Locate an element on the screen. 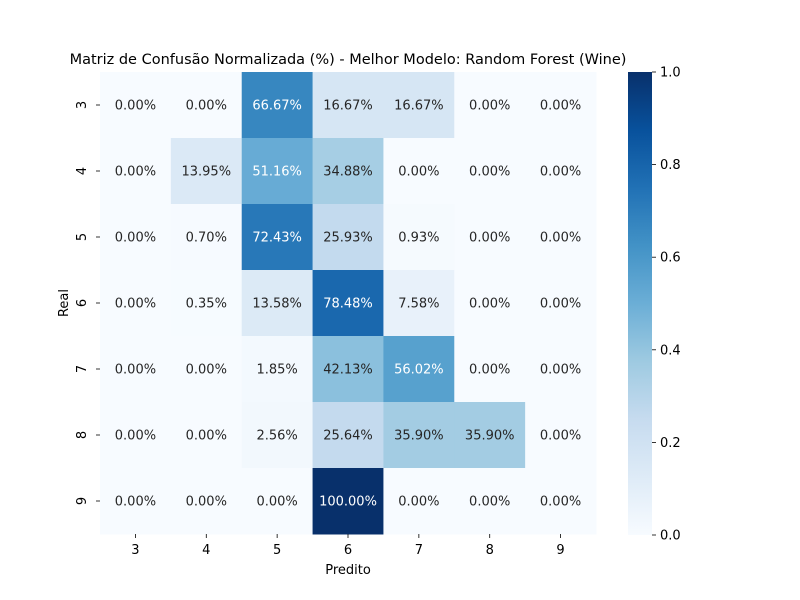 This screenshot has height=600, width=800. y-tick-label: 7 is located at coordinates (82, 369).